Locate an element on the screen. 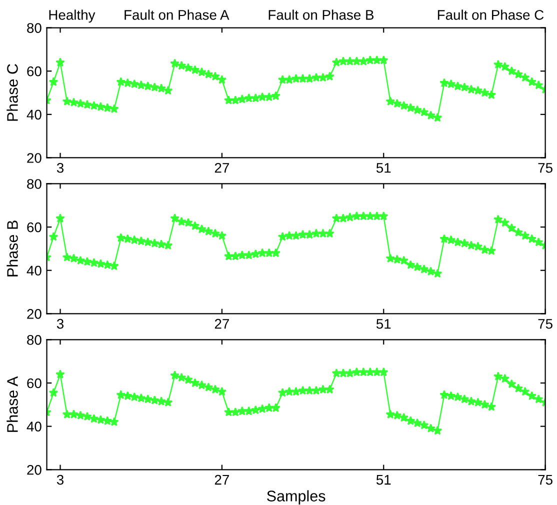  x-axis-title: Samples is located at coordinates (296, 497).